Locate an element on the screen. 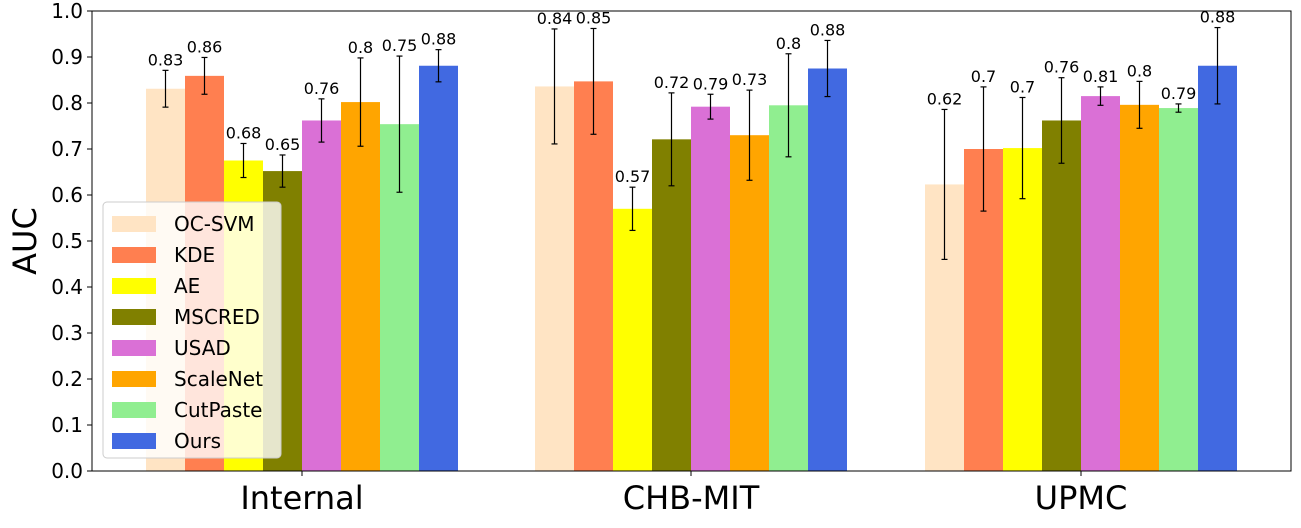 The height and width of the screenshot is (528, 1301). bar-scalenet-chb-mit is located at coordinates (749, 303).